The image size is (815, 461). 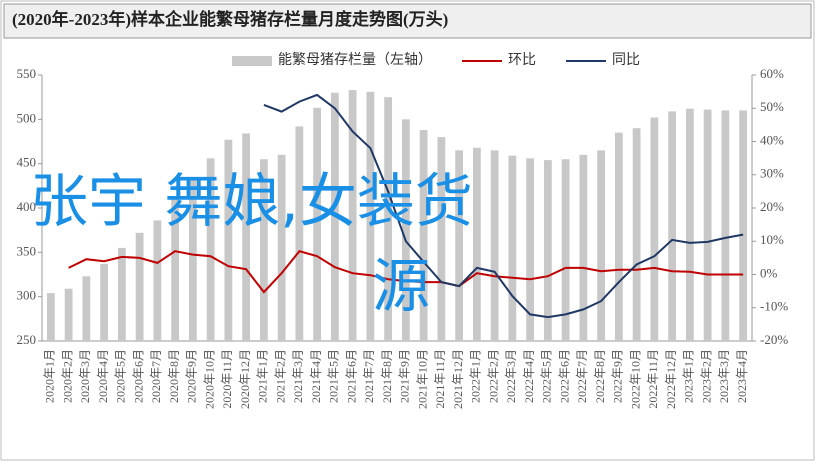 I want to click on x-tick-label: 2020年4月, so click(x=103, y=376).